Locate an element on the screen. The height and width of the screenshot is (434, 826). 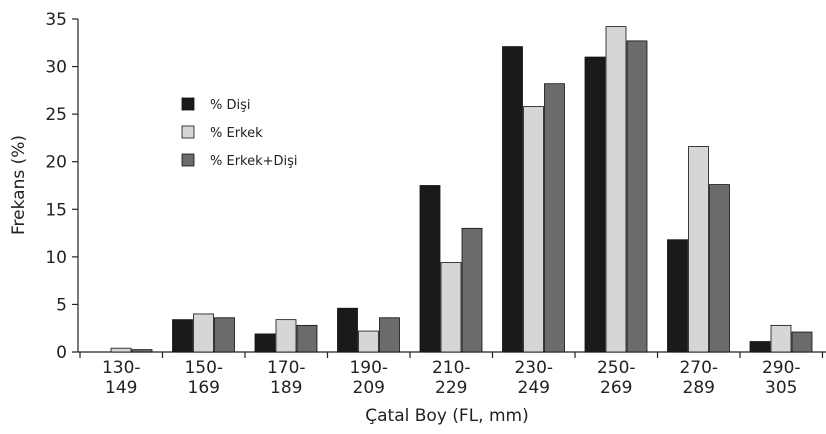
x-tick-label: 170- is located at coordinates (286, 368).